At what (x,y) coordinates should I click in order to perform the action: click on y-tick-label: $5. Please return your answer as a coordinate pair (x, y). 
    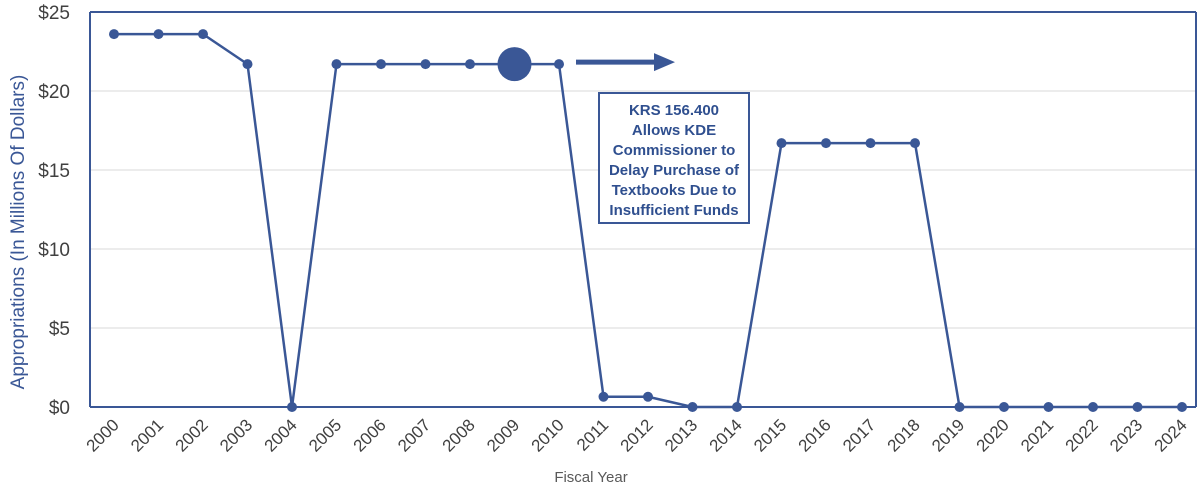
    Looking at the image, I should click on (59, 329).